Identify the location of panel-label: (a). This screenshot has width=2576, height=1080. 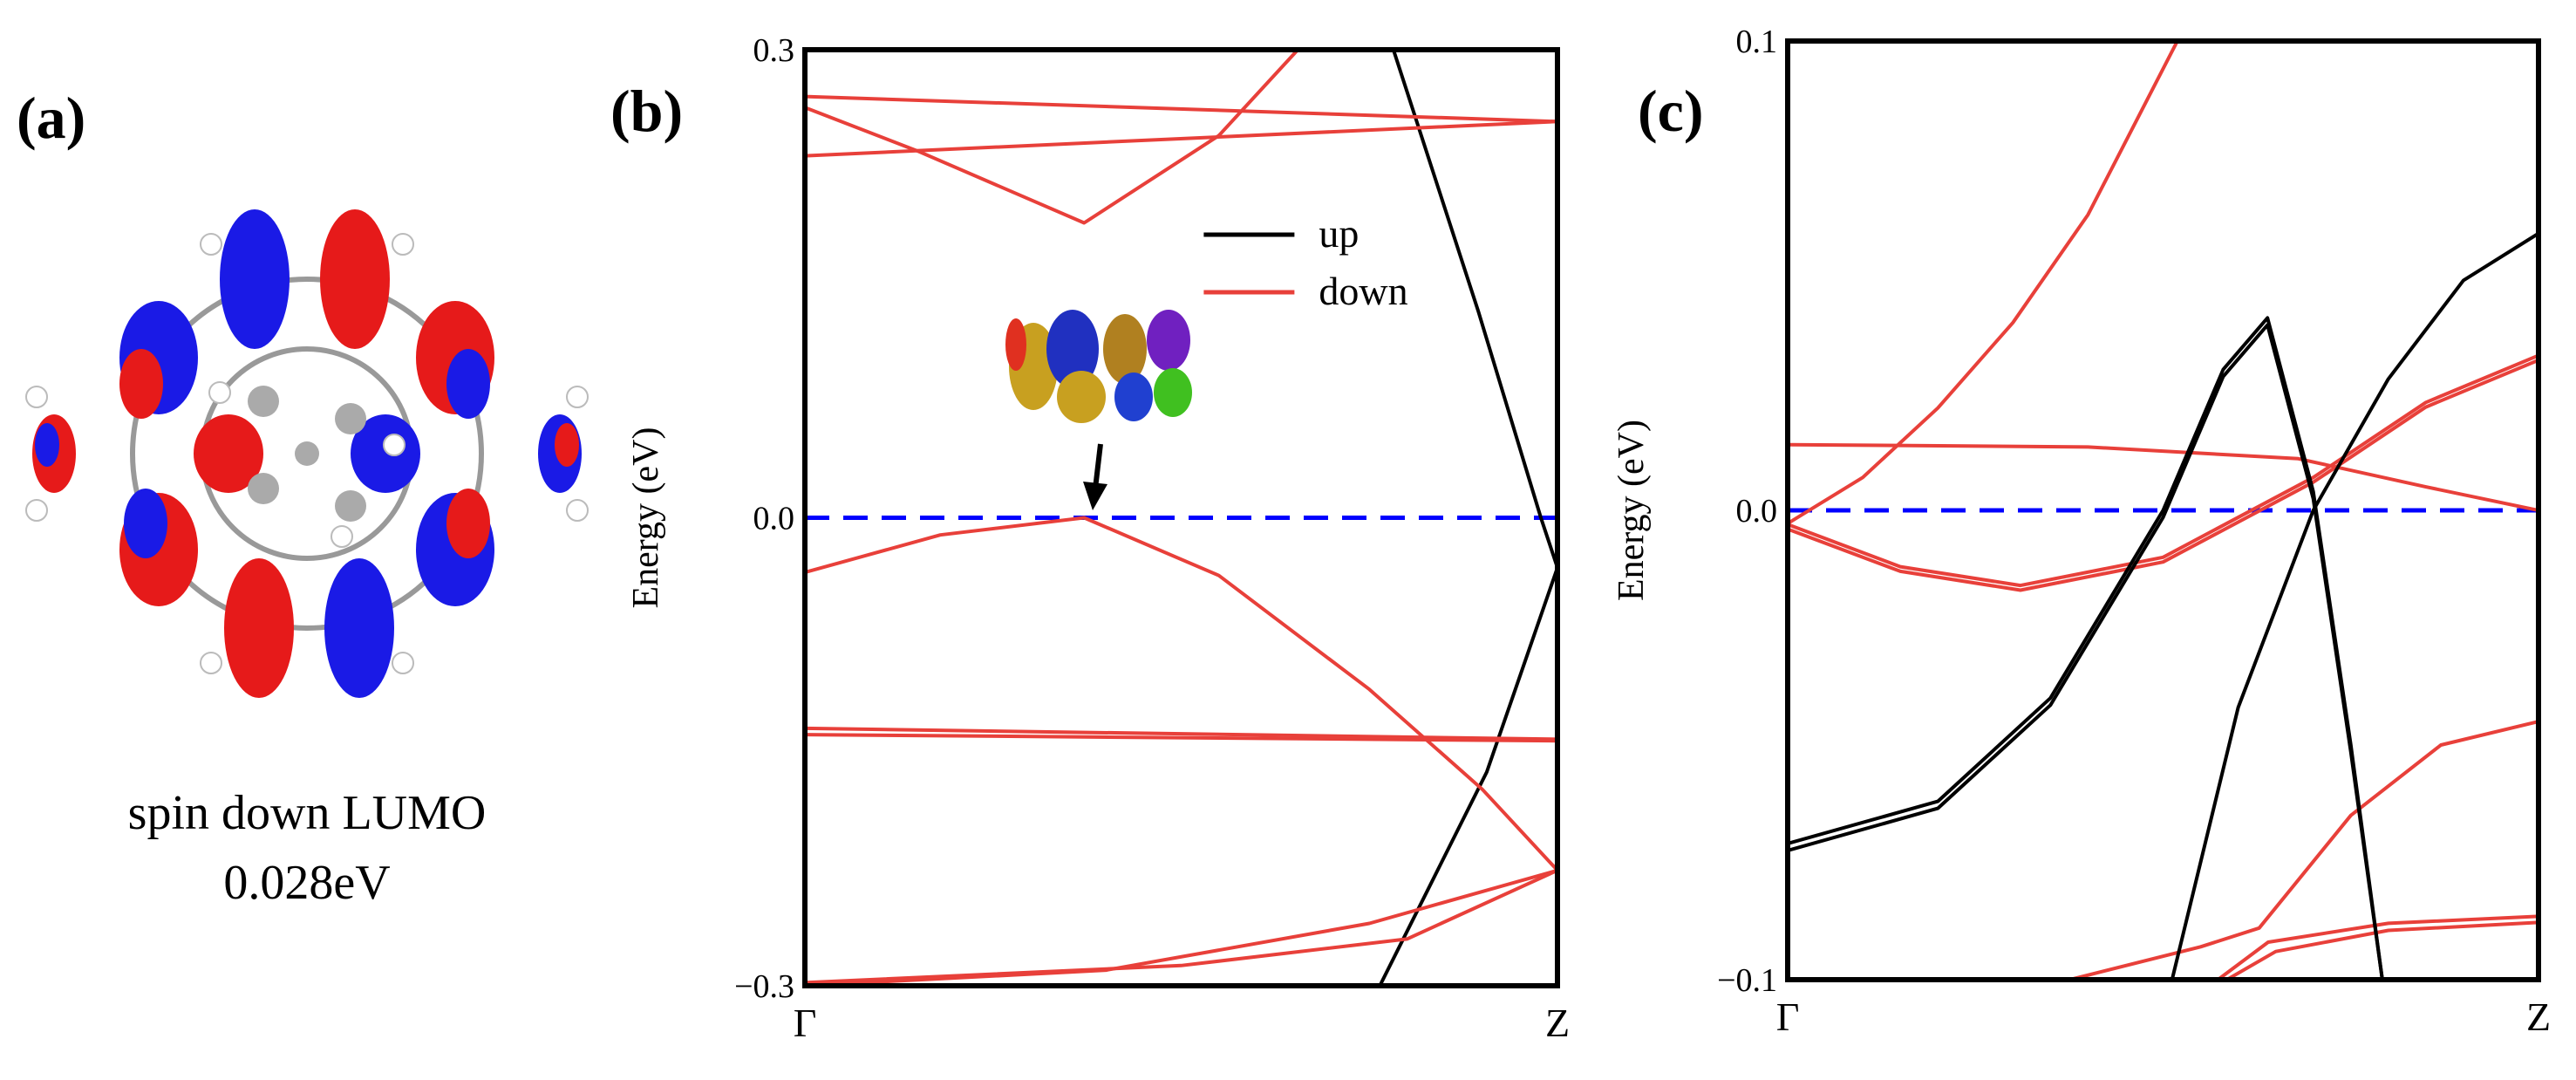
(51, 118).